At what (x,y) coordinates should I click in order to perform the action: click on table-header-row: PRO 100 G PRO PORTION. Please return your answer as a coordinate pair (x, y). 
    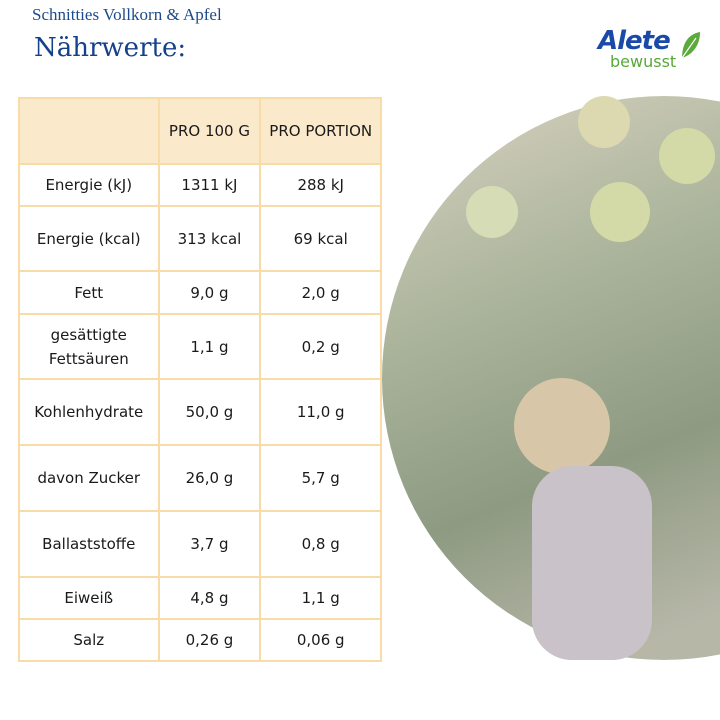
    Looking at the image, I should click on (200, 131).